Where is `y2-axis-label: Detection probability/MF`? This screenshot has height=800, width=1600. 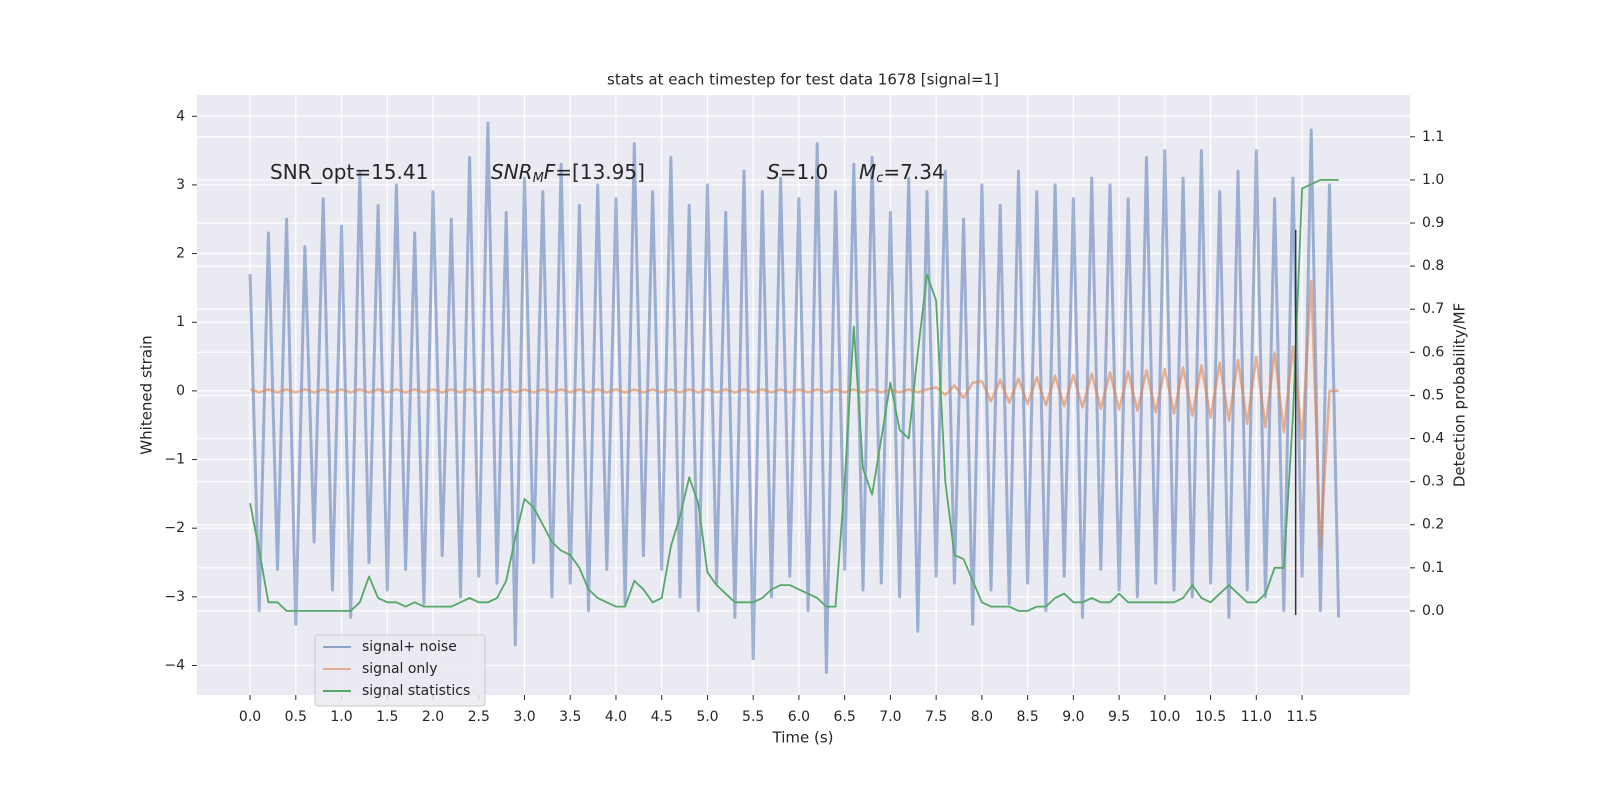 y2-axis-label: Detection probability/MF is located at coordinates (1460, 395).